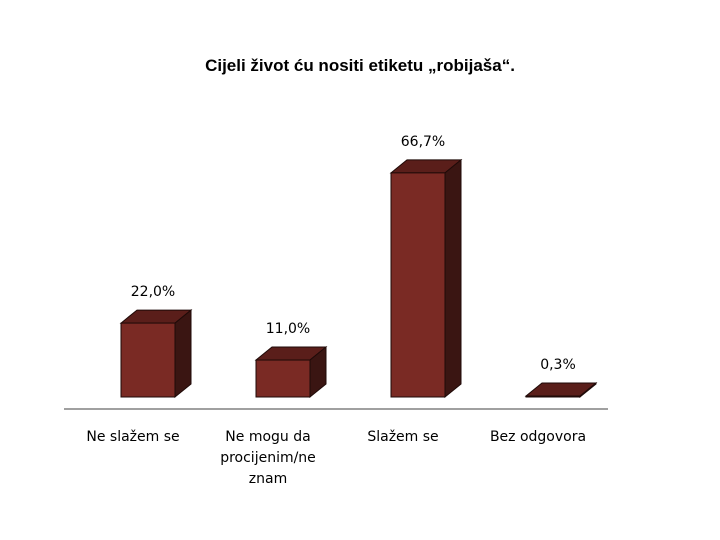 This screenshot has height=540, width=720. What do you see at coordinates (268, 479) in the screenshot?
I see `x-tick-label-line: znam` at bounding box center [268, 479].